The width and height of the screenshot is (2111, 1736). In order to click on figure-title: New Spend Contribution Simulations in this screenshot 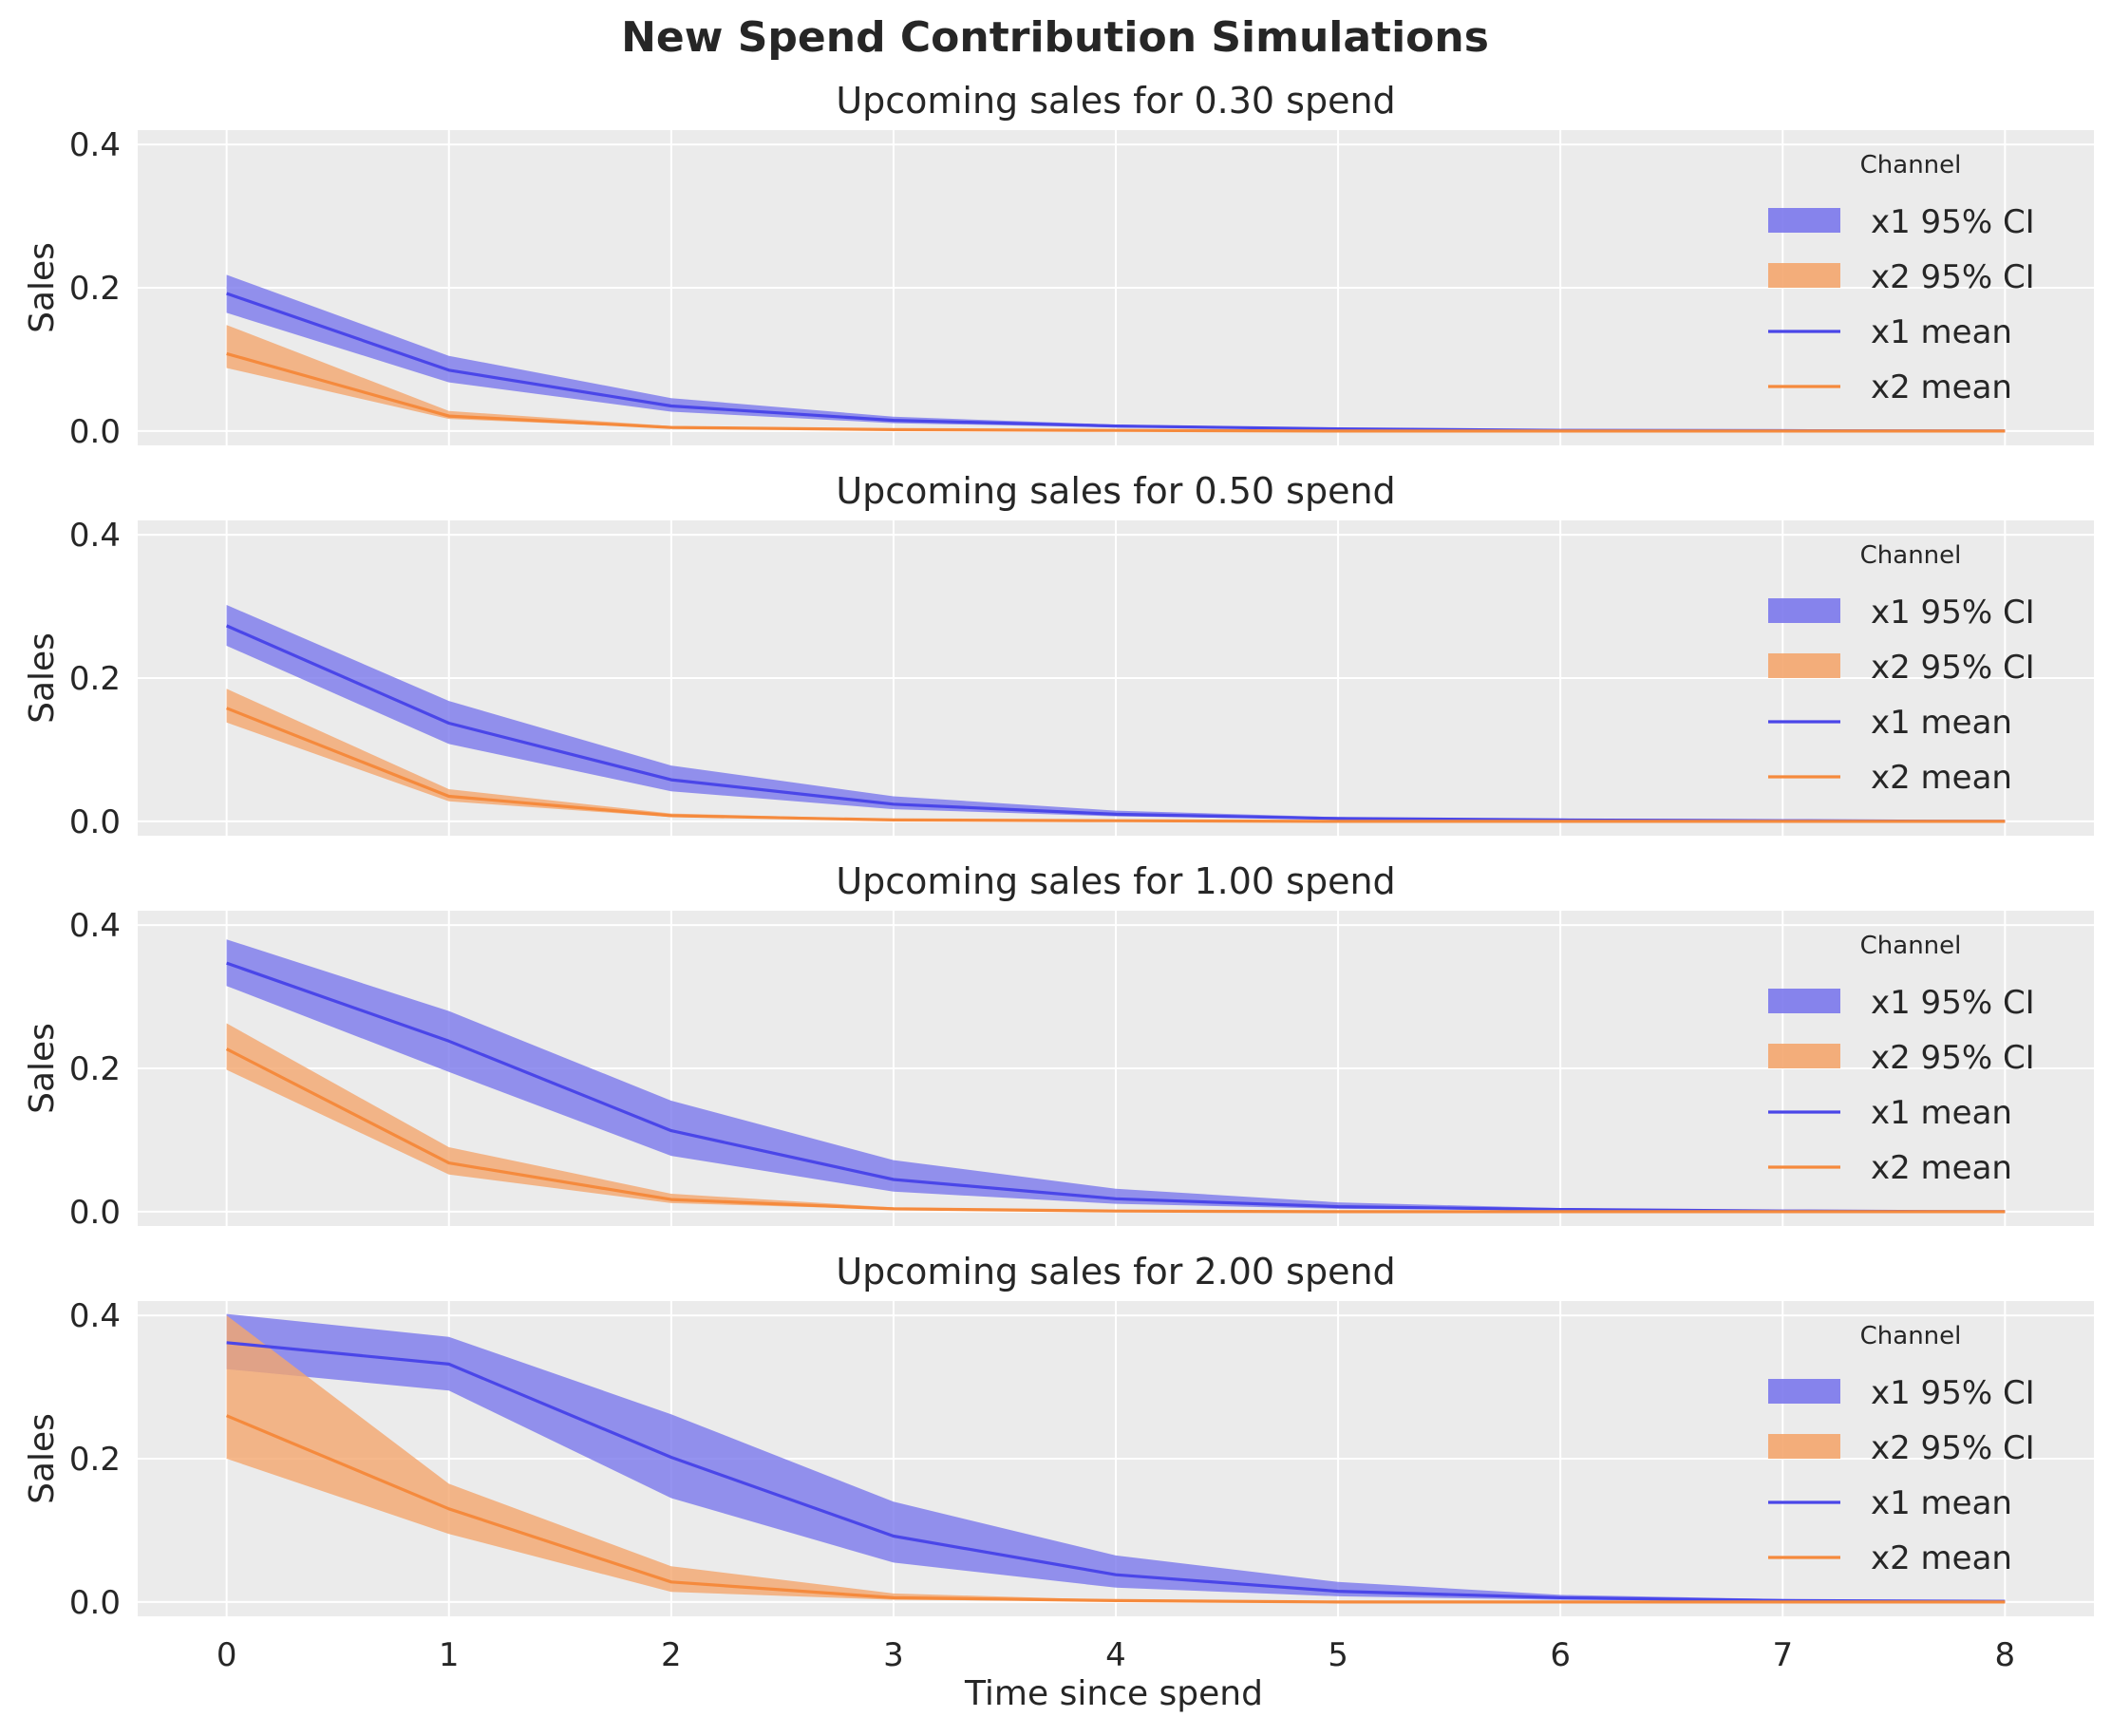, I will do `click(1055, 37)`.